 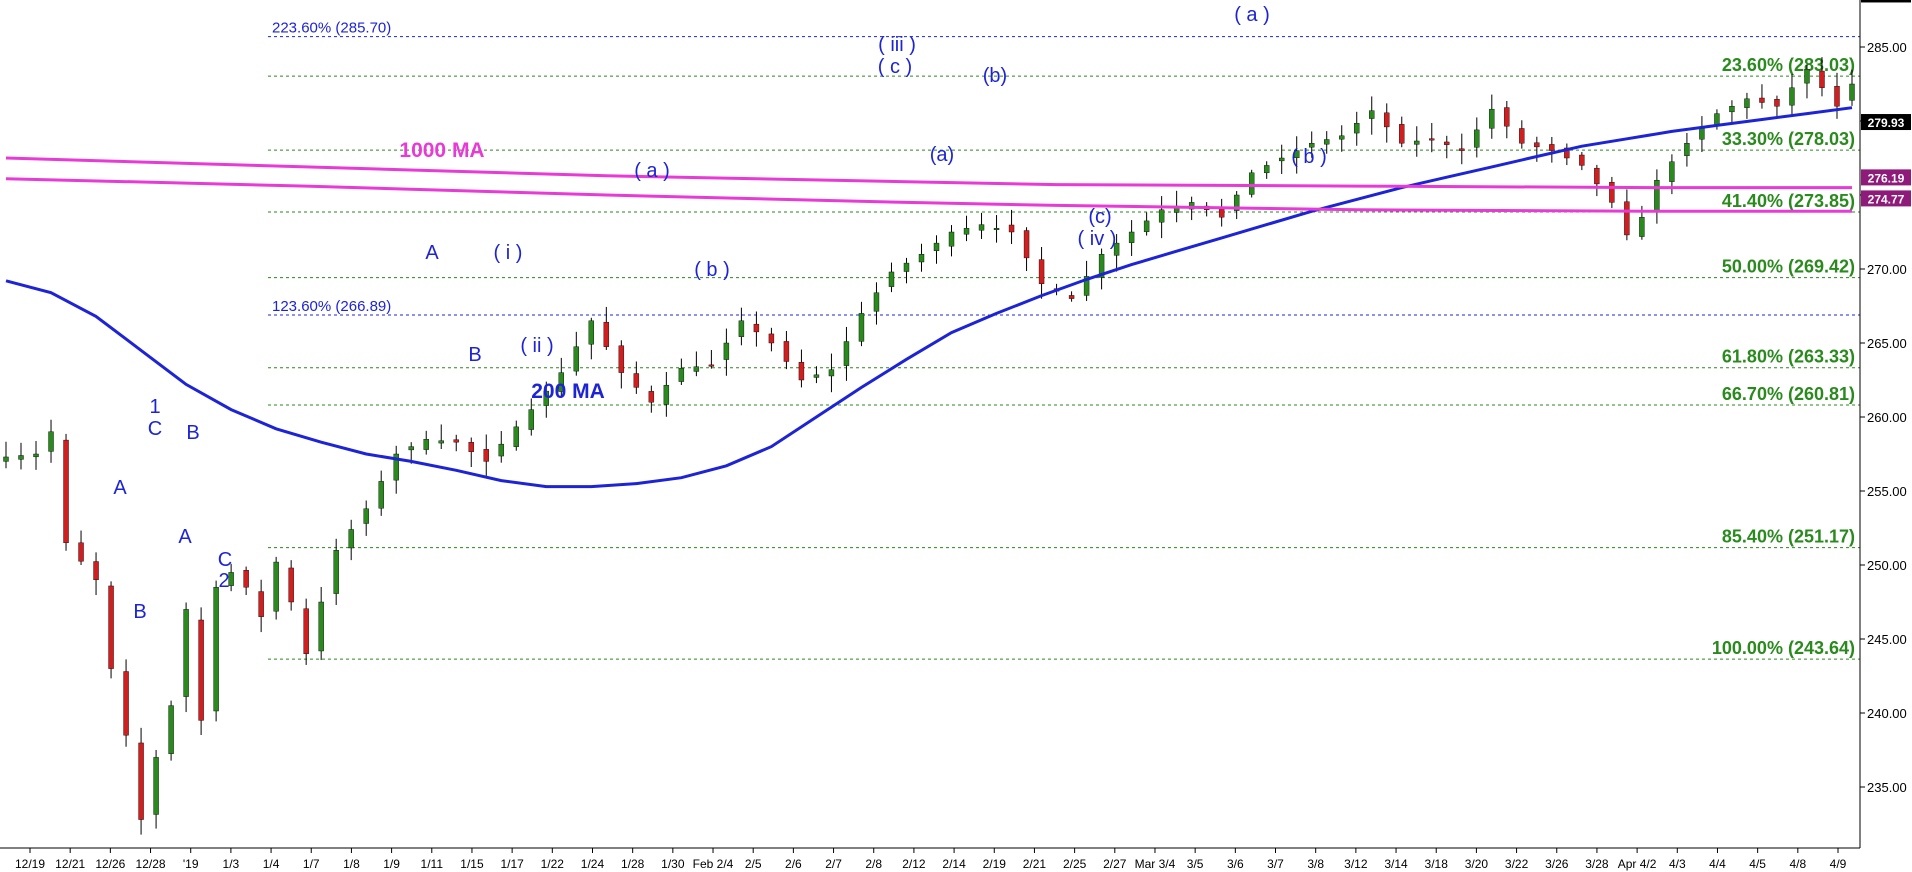 What do you see at coordinates (593, 864) in the screenshot?
I see `x-tick-label: 1/24` at bounding box center [593, 864].